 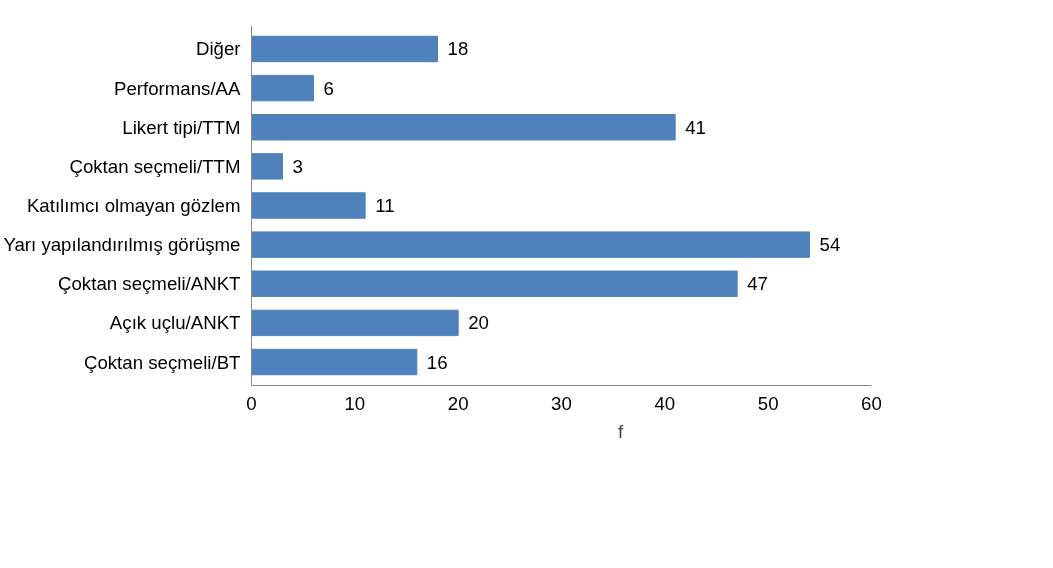 What do you see at coordinates (561, 403) in the screenshot?
I see `x-tick-label: 30` at bounding box center [561, 403].